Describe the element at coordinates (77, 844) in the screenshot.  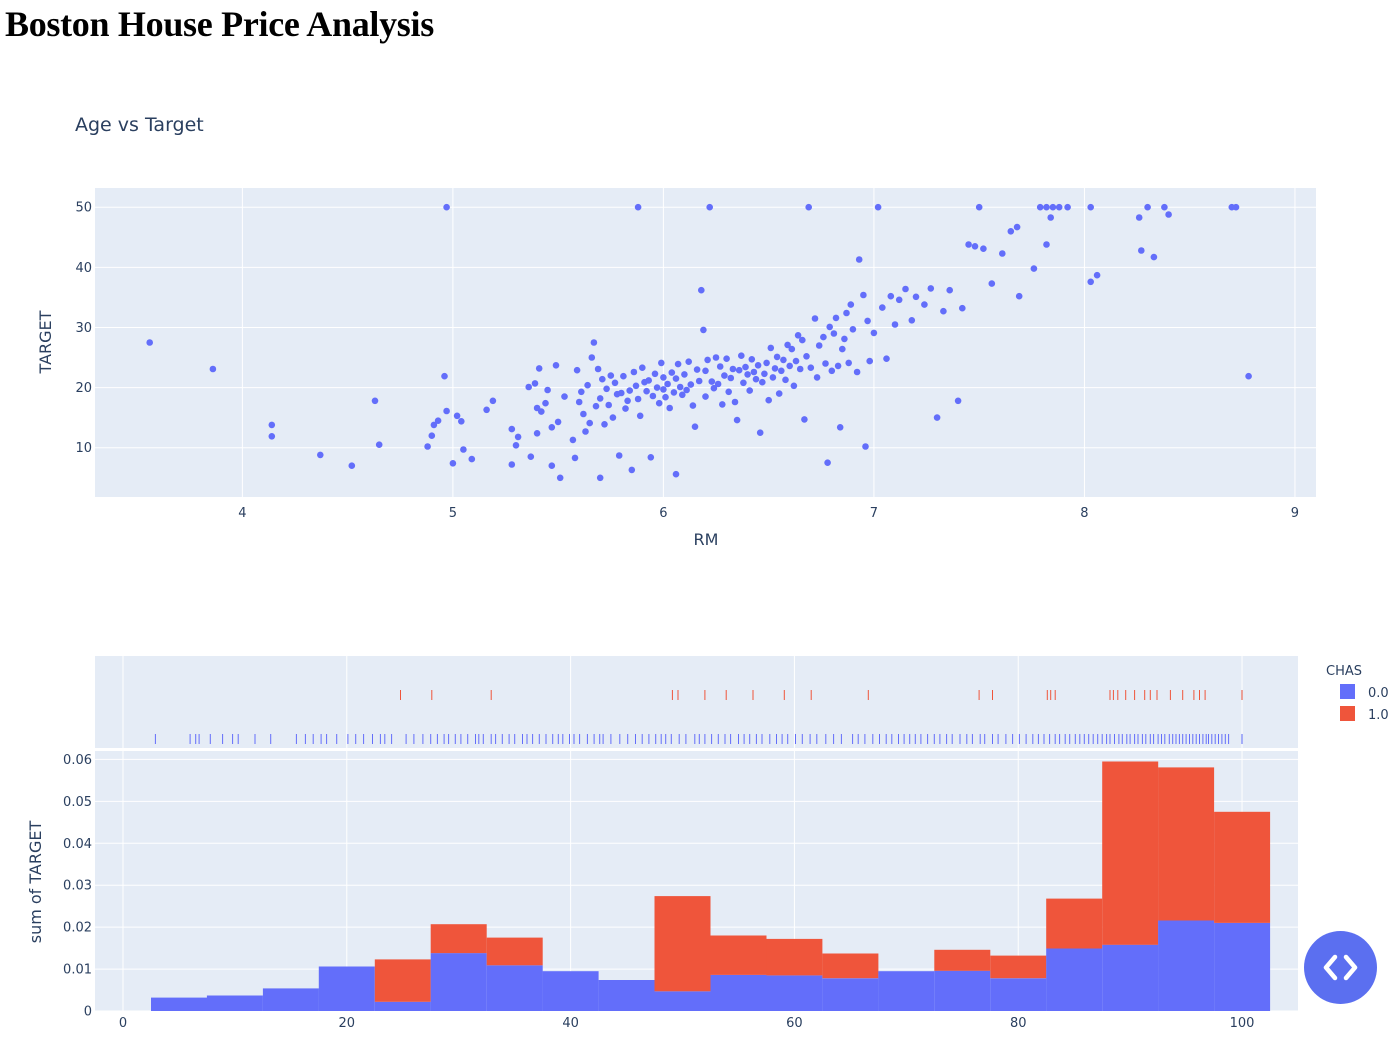
I see `histogram-y-tick-label: 0.04` at that location.